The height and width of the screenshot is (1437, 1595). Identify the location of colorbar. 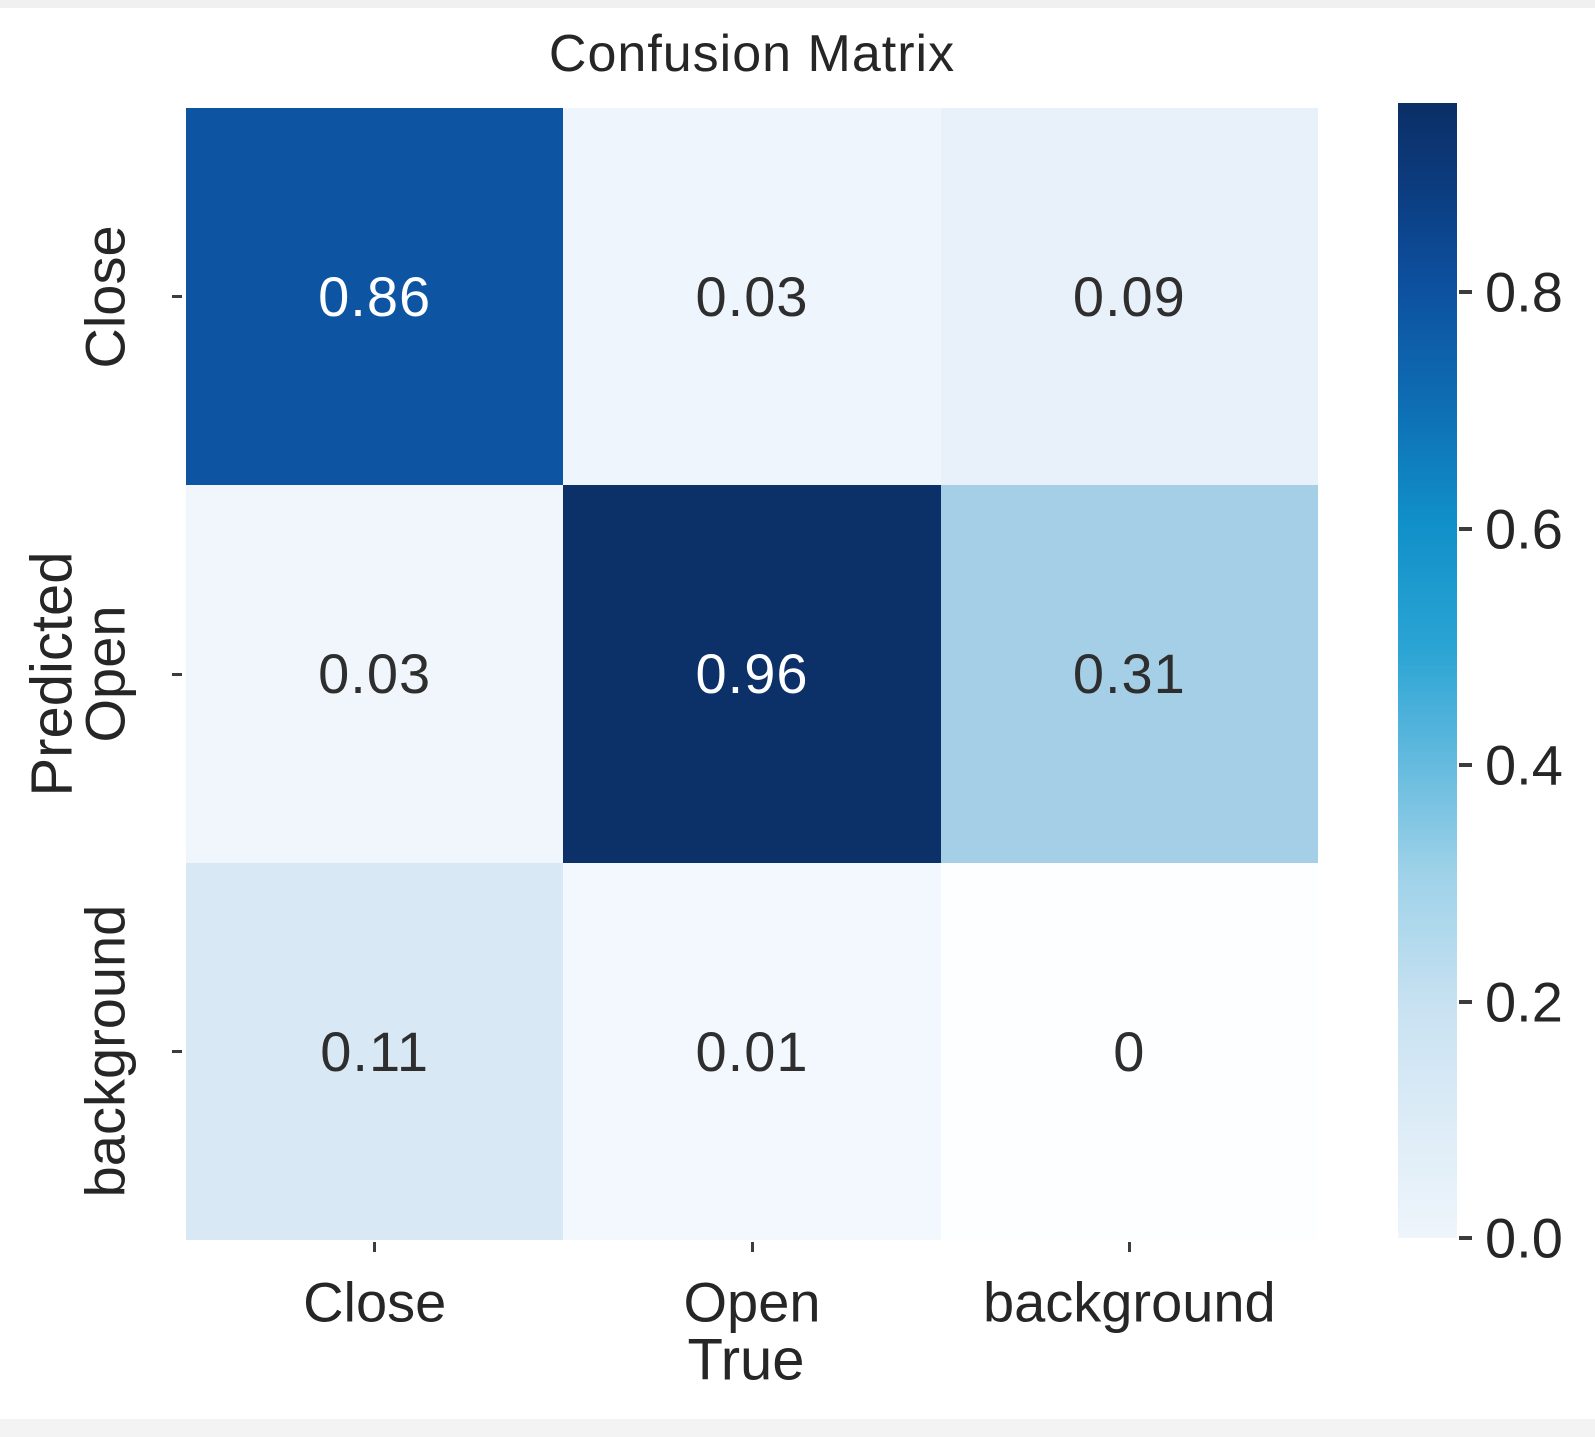
(1427, 670).